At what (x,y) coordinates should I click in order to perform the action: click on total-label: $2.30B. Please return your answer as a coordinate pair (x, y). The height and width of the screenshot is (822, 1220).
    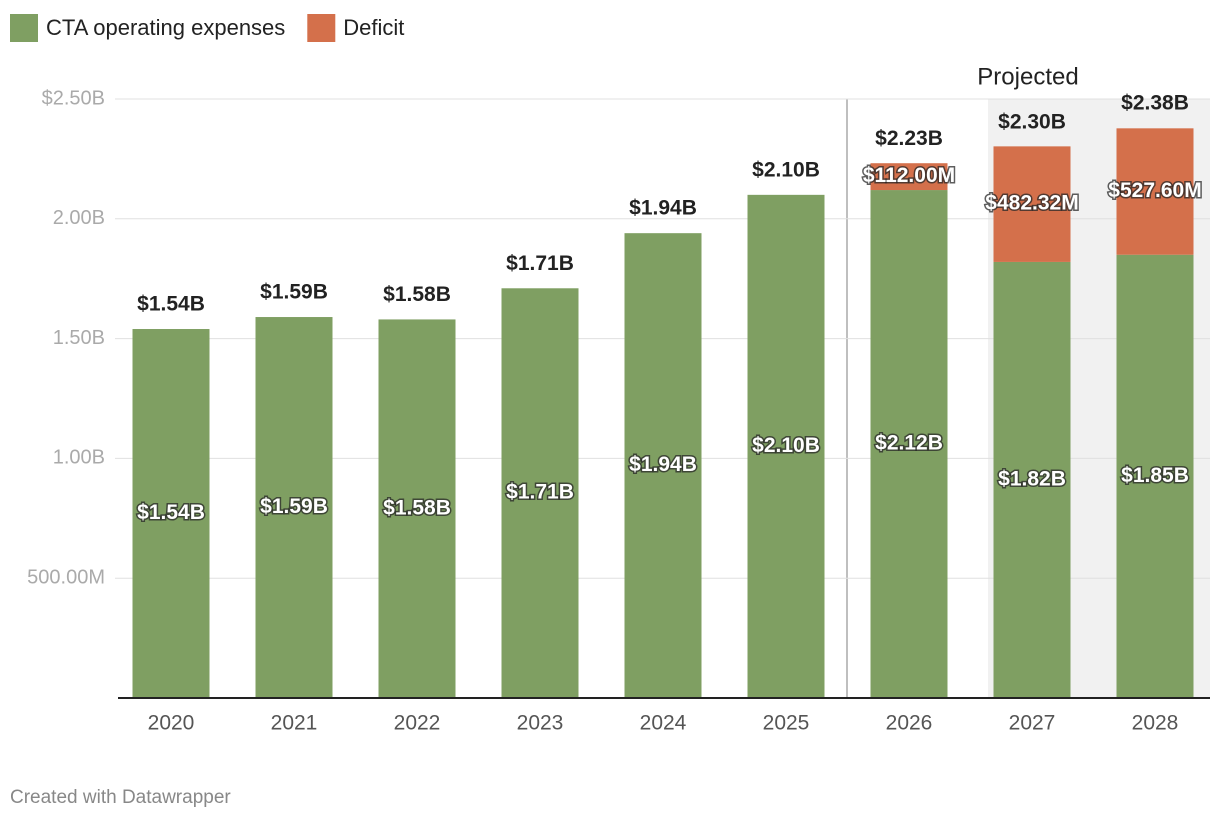
    Looking at the image, I should click on (1032, 121).